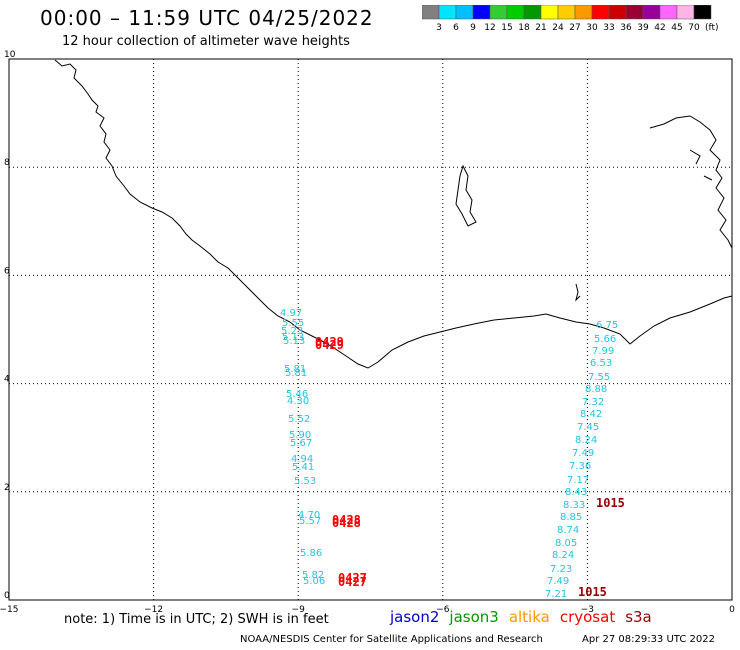 Image resolution: width=740 pixels, height=650 pixels. Describe the element at coordinates (466, 195) in the screenshot. I see `coastline-island` at that location.